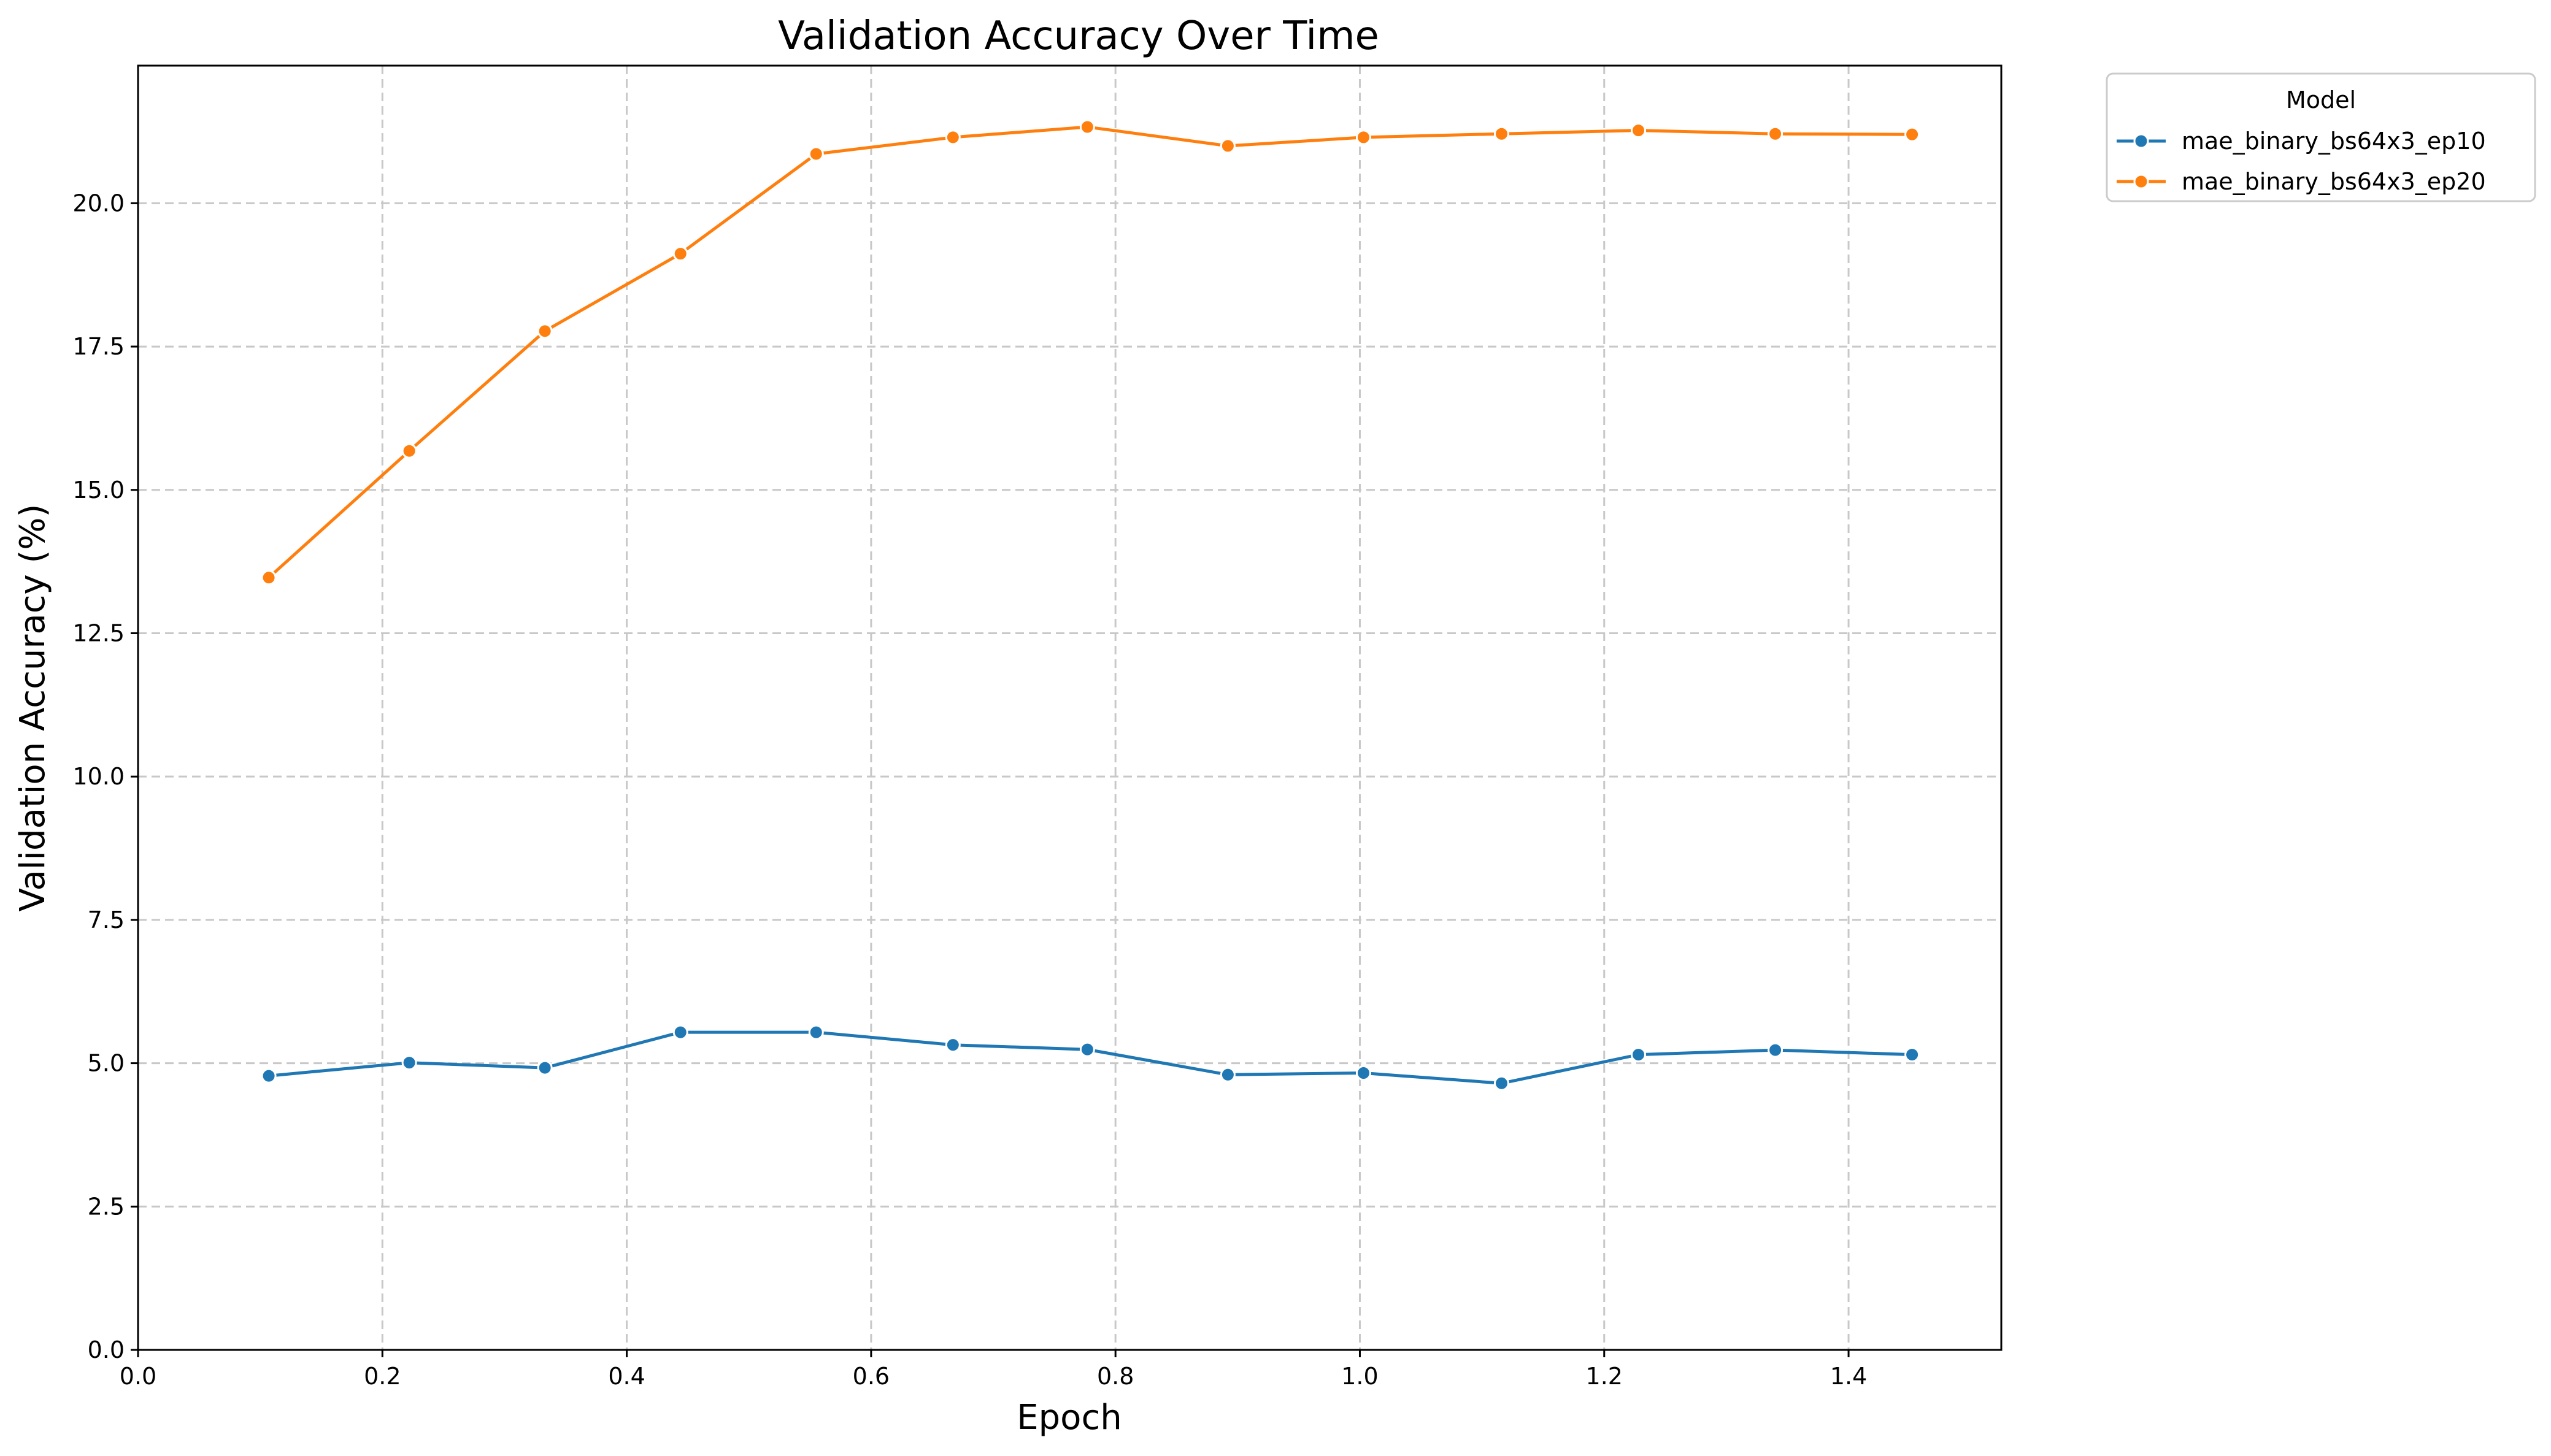 The height and width of the screenshot is (1456, 2551). What do you see at coordinates (106, 1063) in the screenshot?
I see `y-tick-label: 5.0` at bounding box center [106, 1063].